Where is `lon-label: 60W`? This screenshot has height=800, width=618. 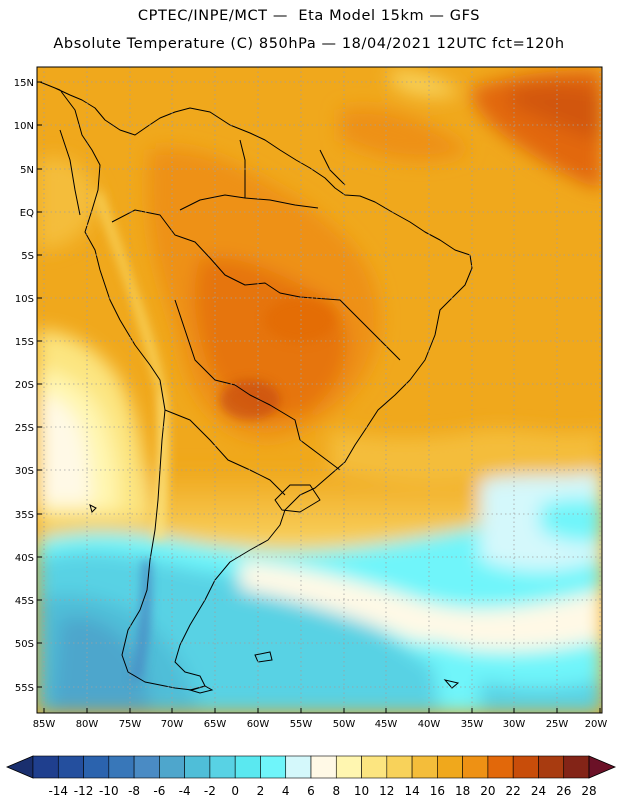 lon-label: 60W is located at coordinates (258, 724).